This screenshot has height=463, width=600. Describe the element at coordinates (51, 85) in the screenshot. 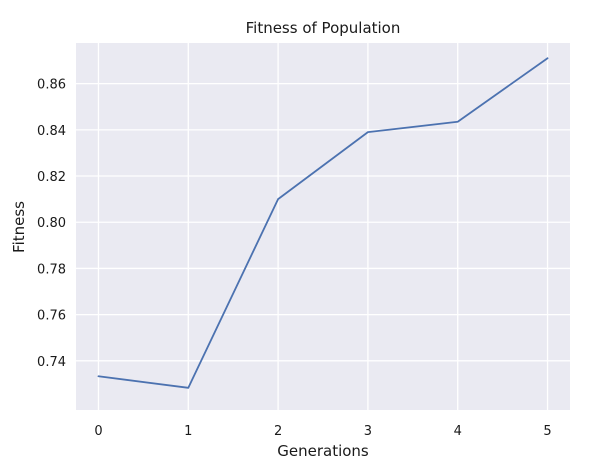

I see `y-tick-label: 0.86` at that location.